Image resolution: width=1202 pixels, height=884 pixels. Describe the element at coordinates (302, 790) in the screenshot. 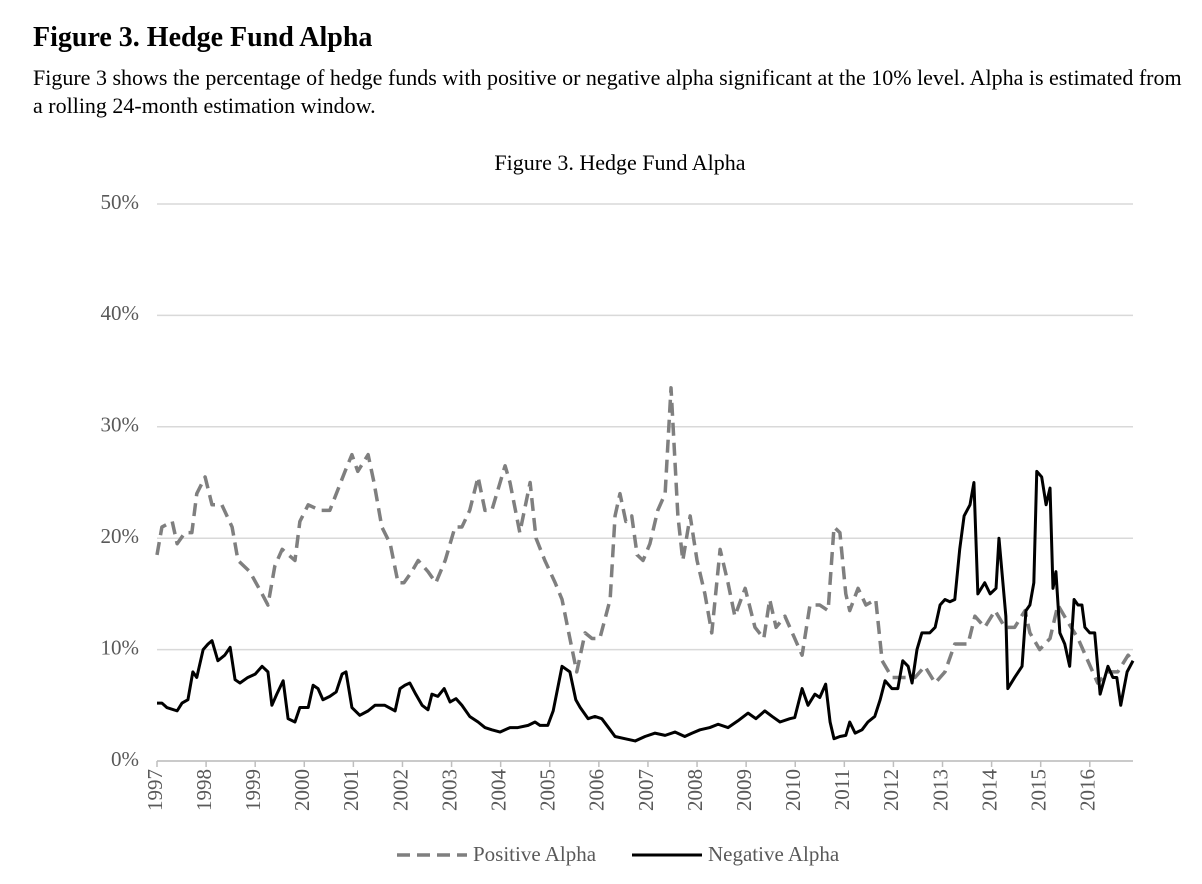

I see `x-tick-label: 2000` at that location.